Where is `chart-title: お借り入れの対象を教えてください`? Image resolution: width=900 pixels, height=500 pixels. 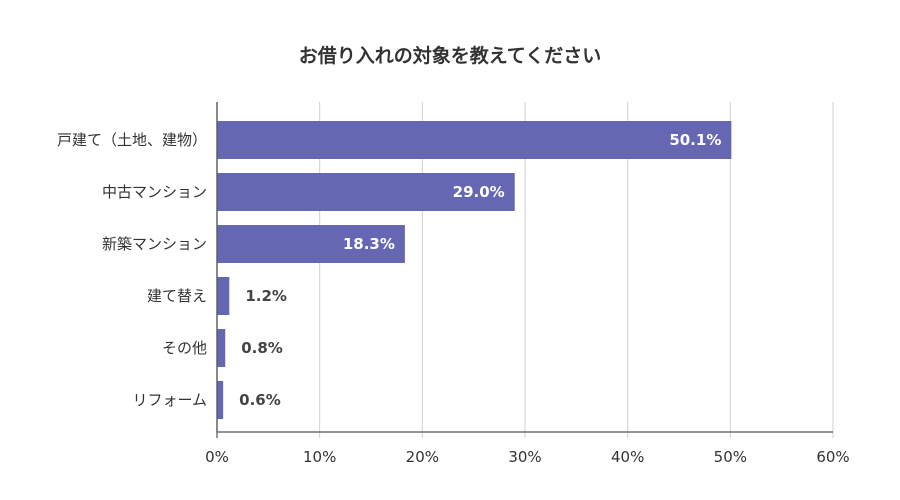
chart-title: お借り入れの対象を教えてください is located at coordinates (450, 55).